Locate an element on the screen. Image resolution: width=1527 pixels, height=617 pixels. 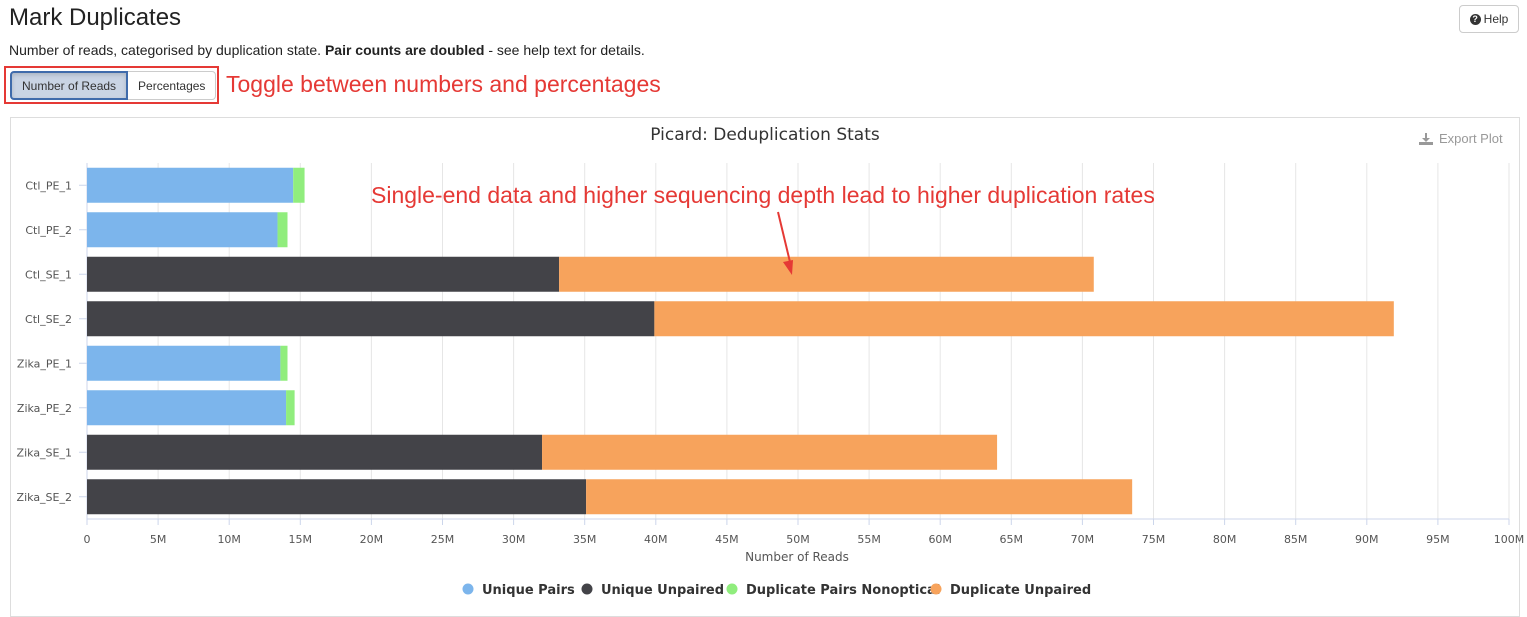
x-tick-label: 0 is located at coordinates (87, 539).